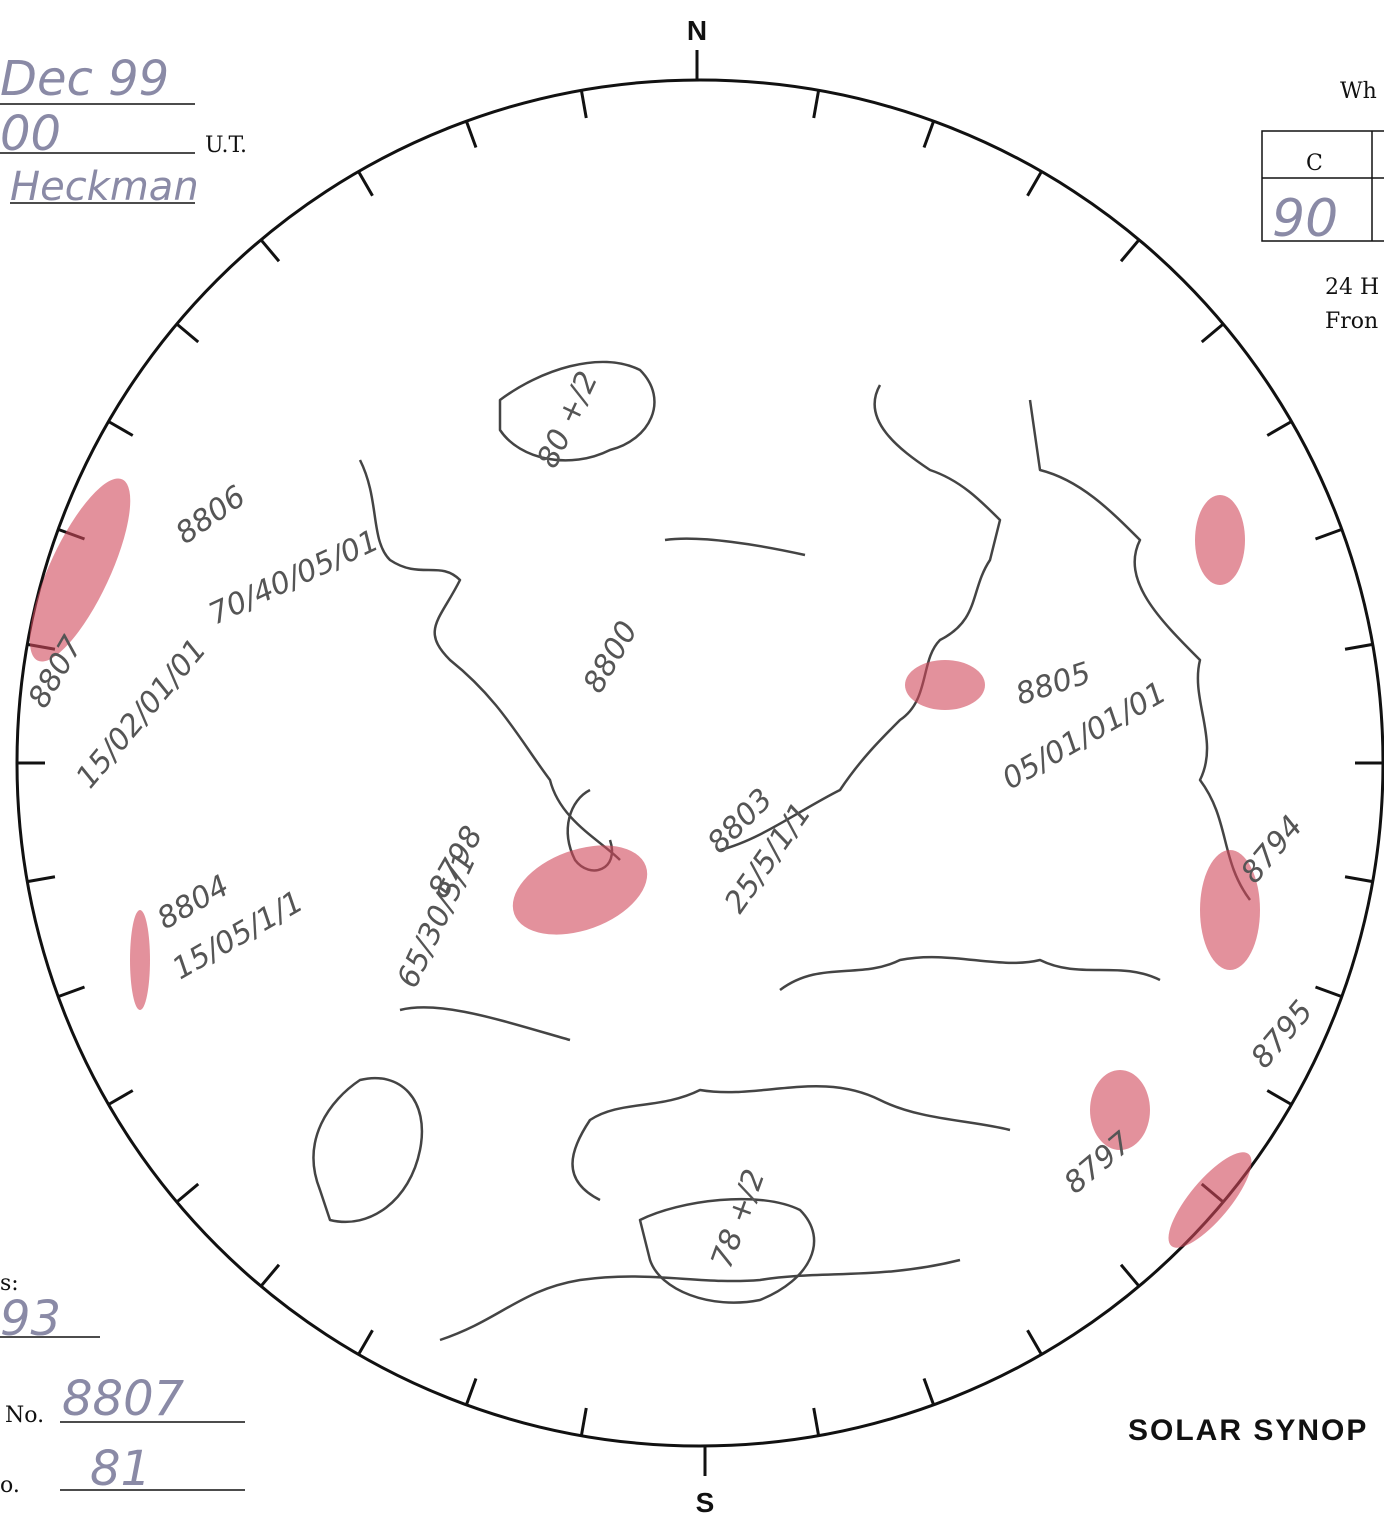  Describe the element at coordinates (24, 1415) in the screenshot. I see `footer-label: No.` at that location.